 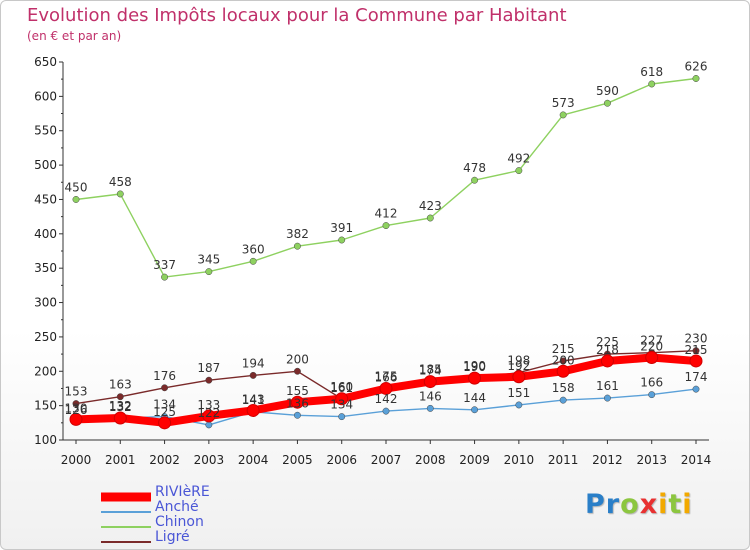 I want to click on data-label-overlay: 161, so click(x=341, y=388).